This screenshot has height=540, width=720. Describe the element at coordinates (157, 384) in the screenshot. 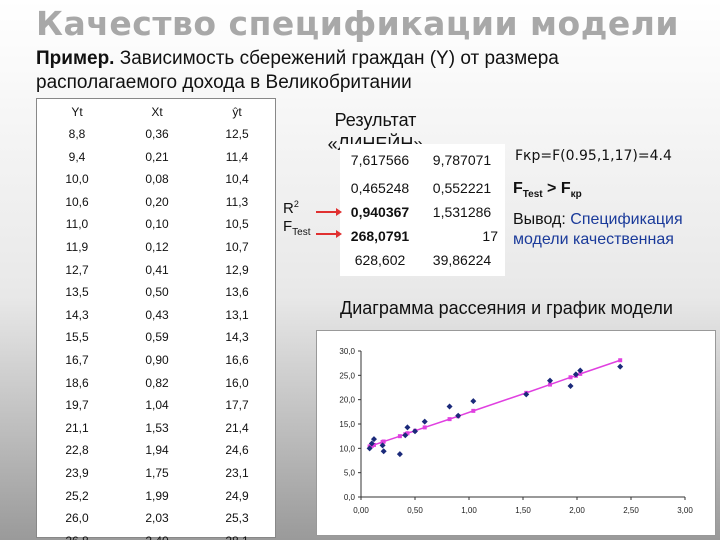

I see `table-row: 18,6 0,82 16,0` at that location.